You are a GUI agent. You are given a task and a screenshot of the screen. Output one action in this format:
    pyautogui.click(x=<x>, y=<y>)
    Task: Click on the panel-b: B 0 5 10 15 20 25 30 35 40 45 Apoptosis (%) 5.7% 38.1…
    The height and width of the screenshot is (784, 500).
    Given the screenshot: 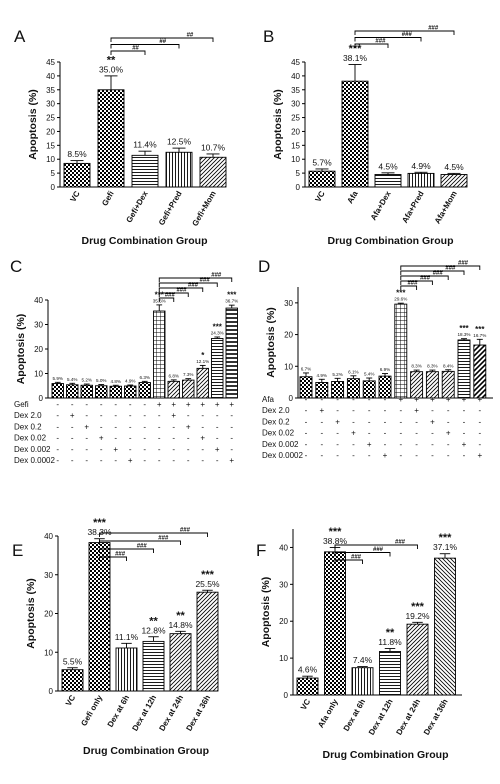 What is the action you would take?
    pyautogui.click(x=365, y=136)
    